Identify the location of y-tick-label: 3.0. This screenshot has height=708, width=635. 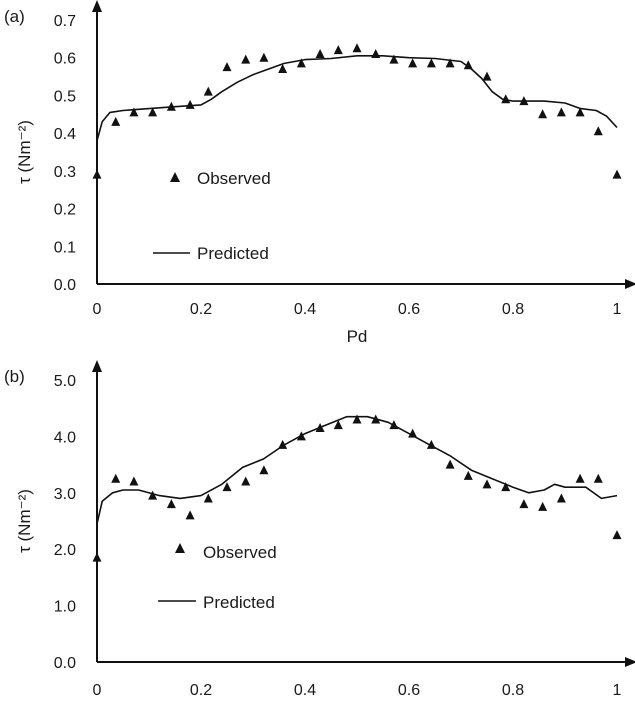
(65, 494).